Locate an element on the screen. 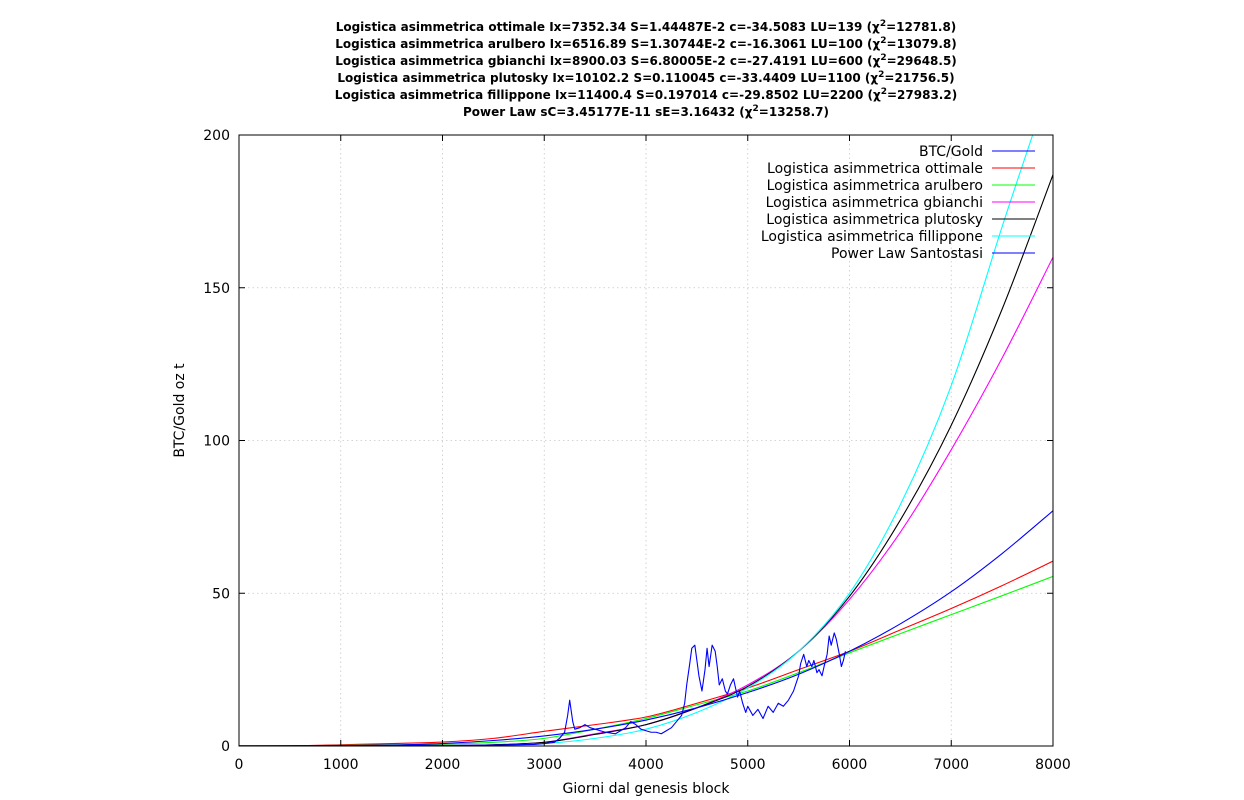  title-text: =29648.5) is located at coordinates (922, 61).